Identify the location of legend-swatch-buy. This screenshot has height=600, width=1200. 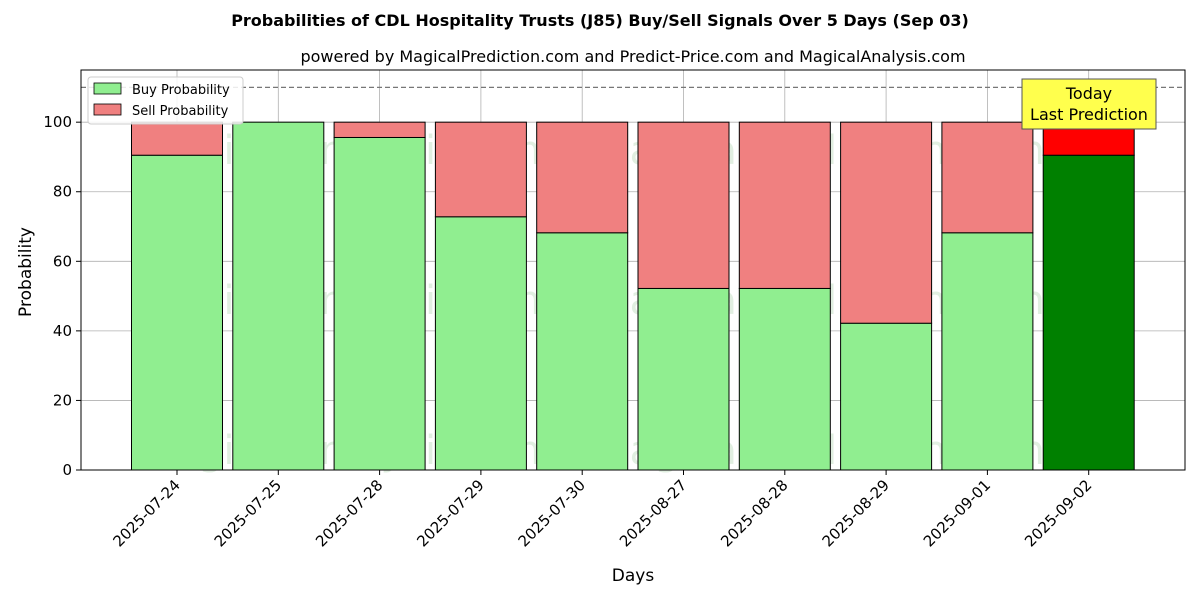
(107, 88).